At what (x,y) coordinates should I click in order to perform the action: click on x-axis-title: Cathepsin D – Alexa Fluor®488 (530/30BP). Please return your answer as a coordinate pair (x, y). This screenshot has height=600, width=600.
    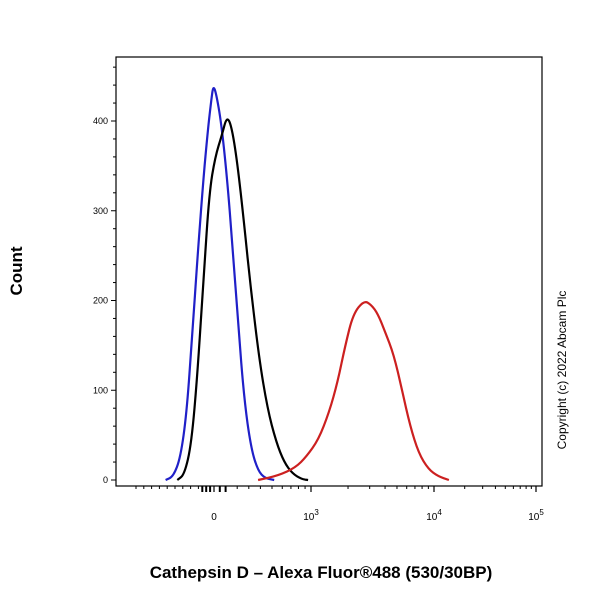
    Looking at the image, I should click on (321, 572).